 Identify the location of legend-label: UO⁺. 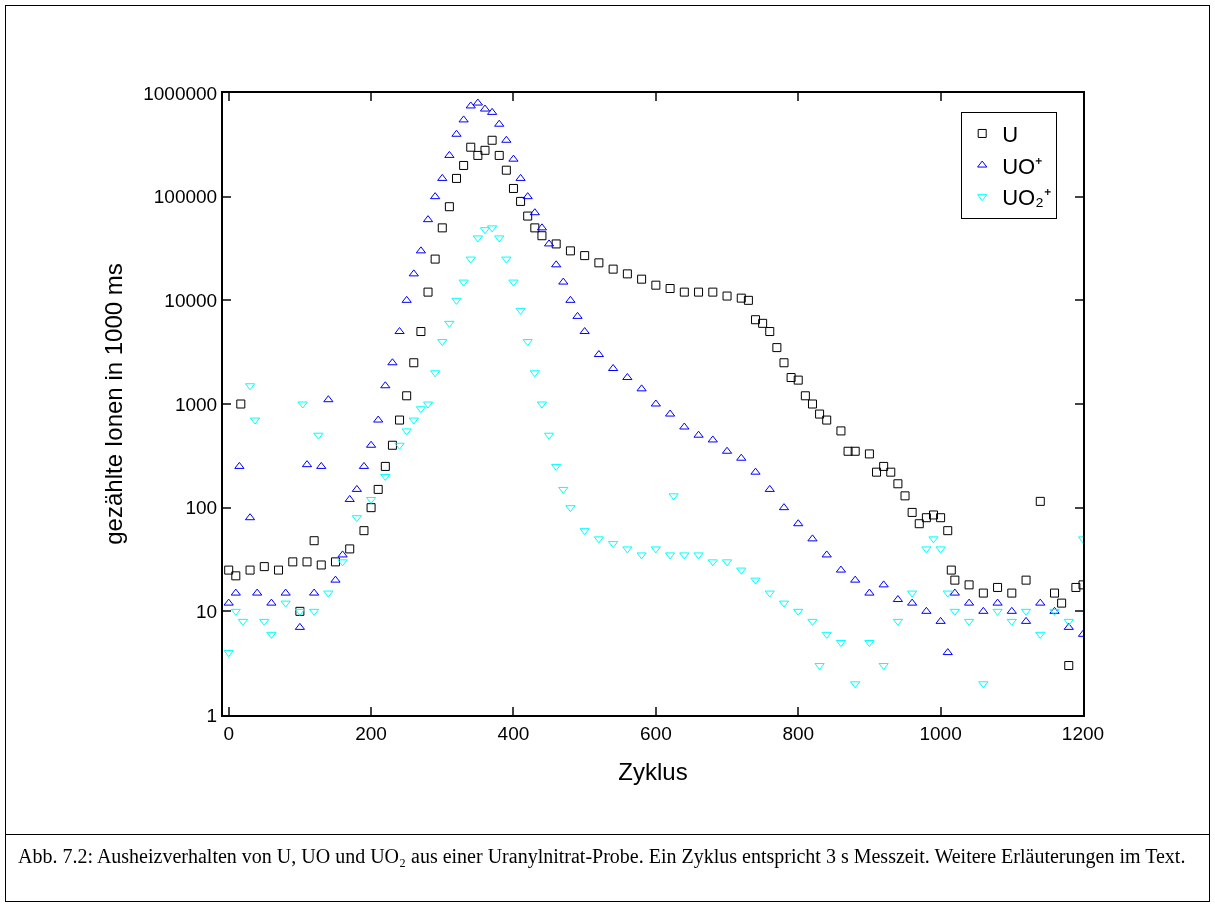
(1022, 166).